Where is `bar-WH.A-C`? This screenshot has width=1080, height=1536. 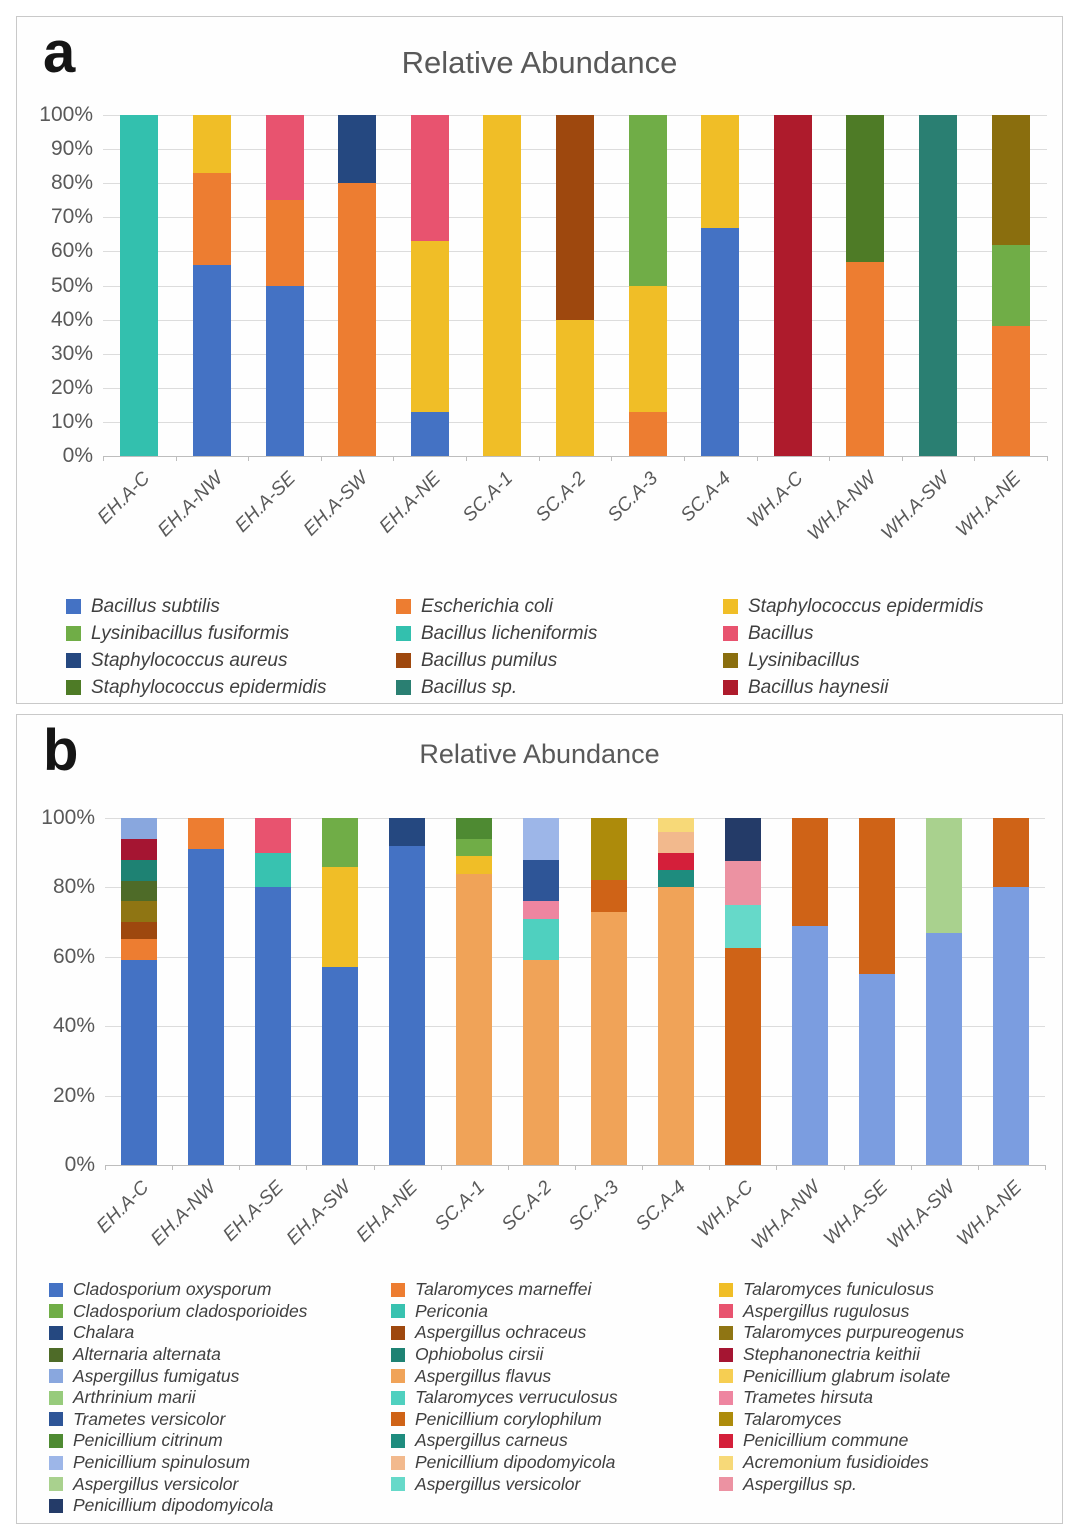
bar-WH.A-C is located at coordinates (792, 285).